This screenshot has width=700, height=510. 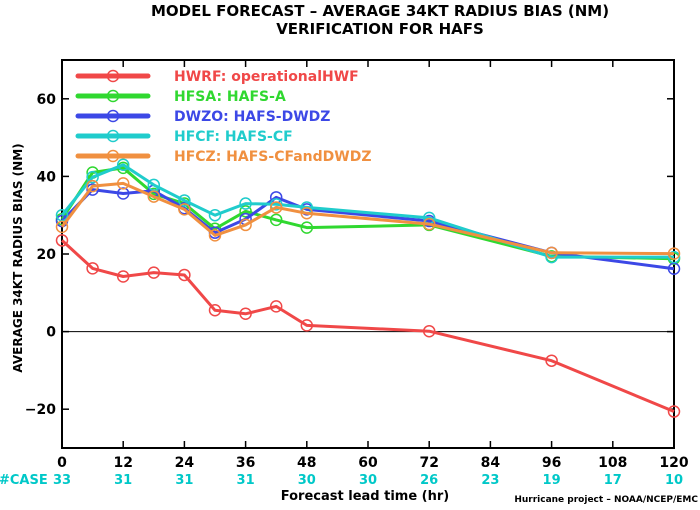 I want to click on legend-label: DWZO: HAFS-DWDZ, so click(x=252, y=117).